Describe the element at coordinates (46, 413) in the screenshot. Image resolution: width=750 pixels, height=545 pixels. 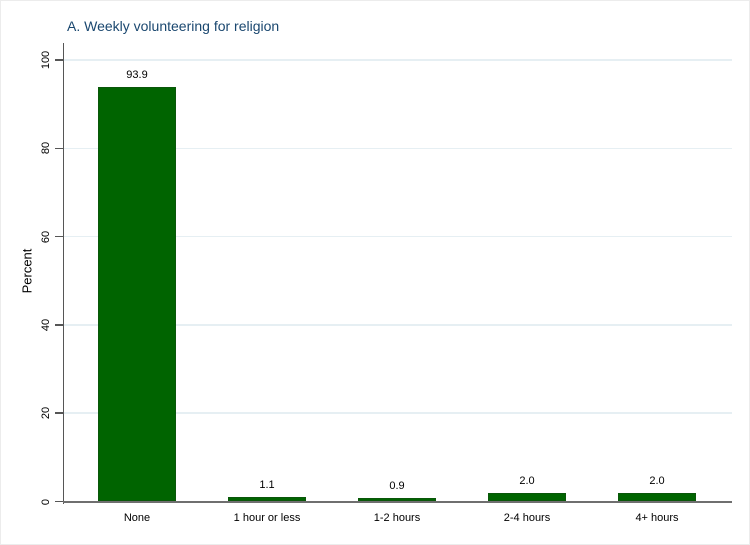
I see `y-tick-label-20: 20` at that location.